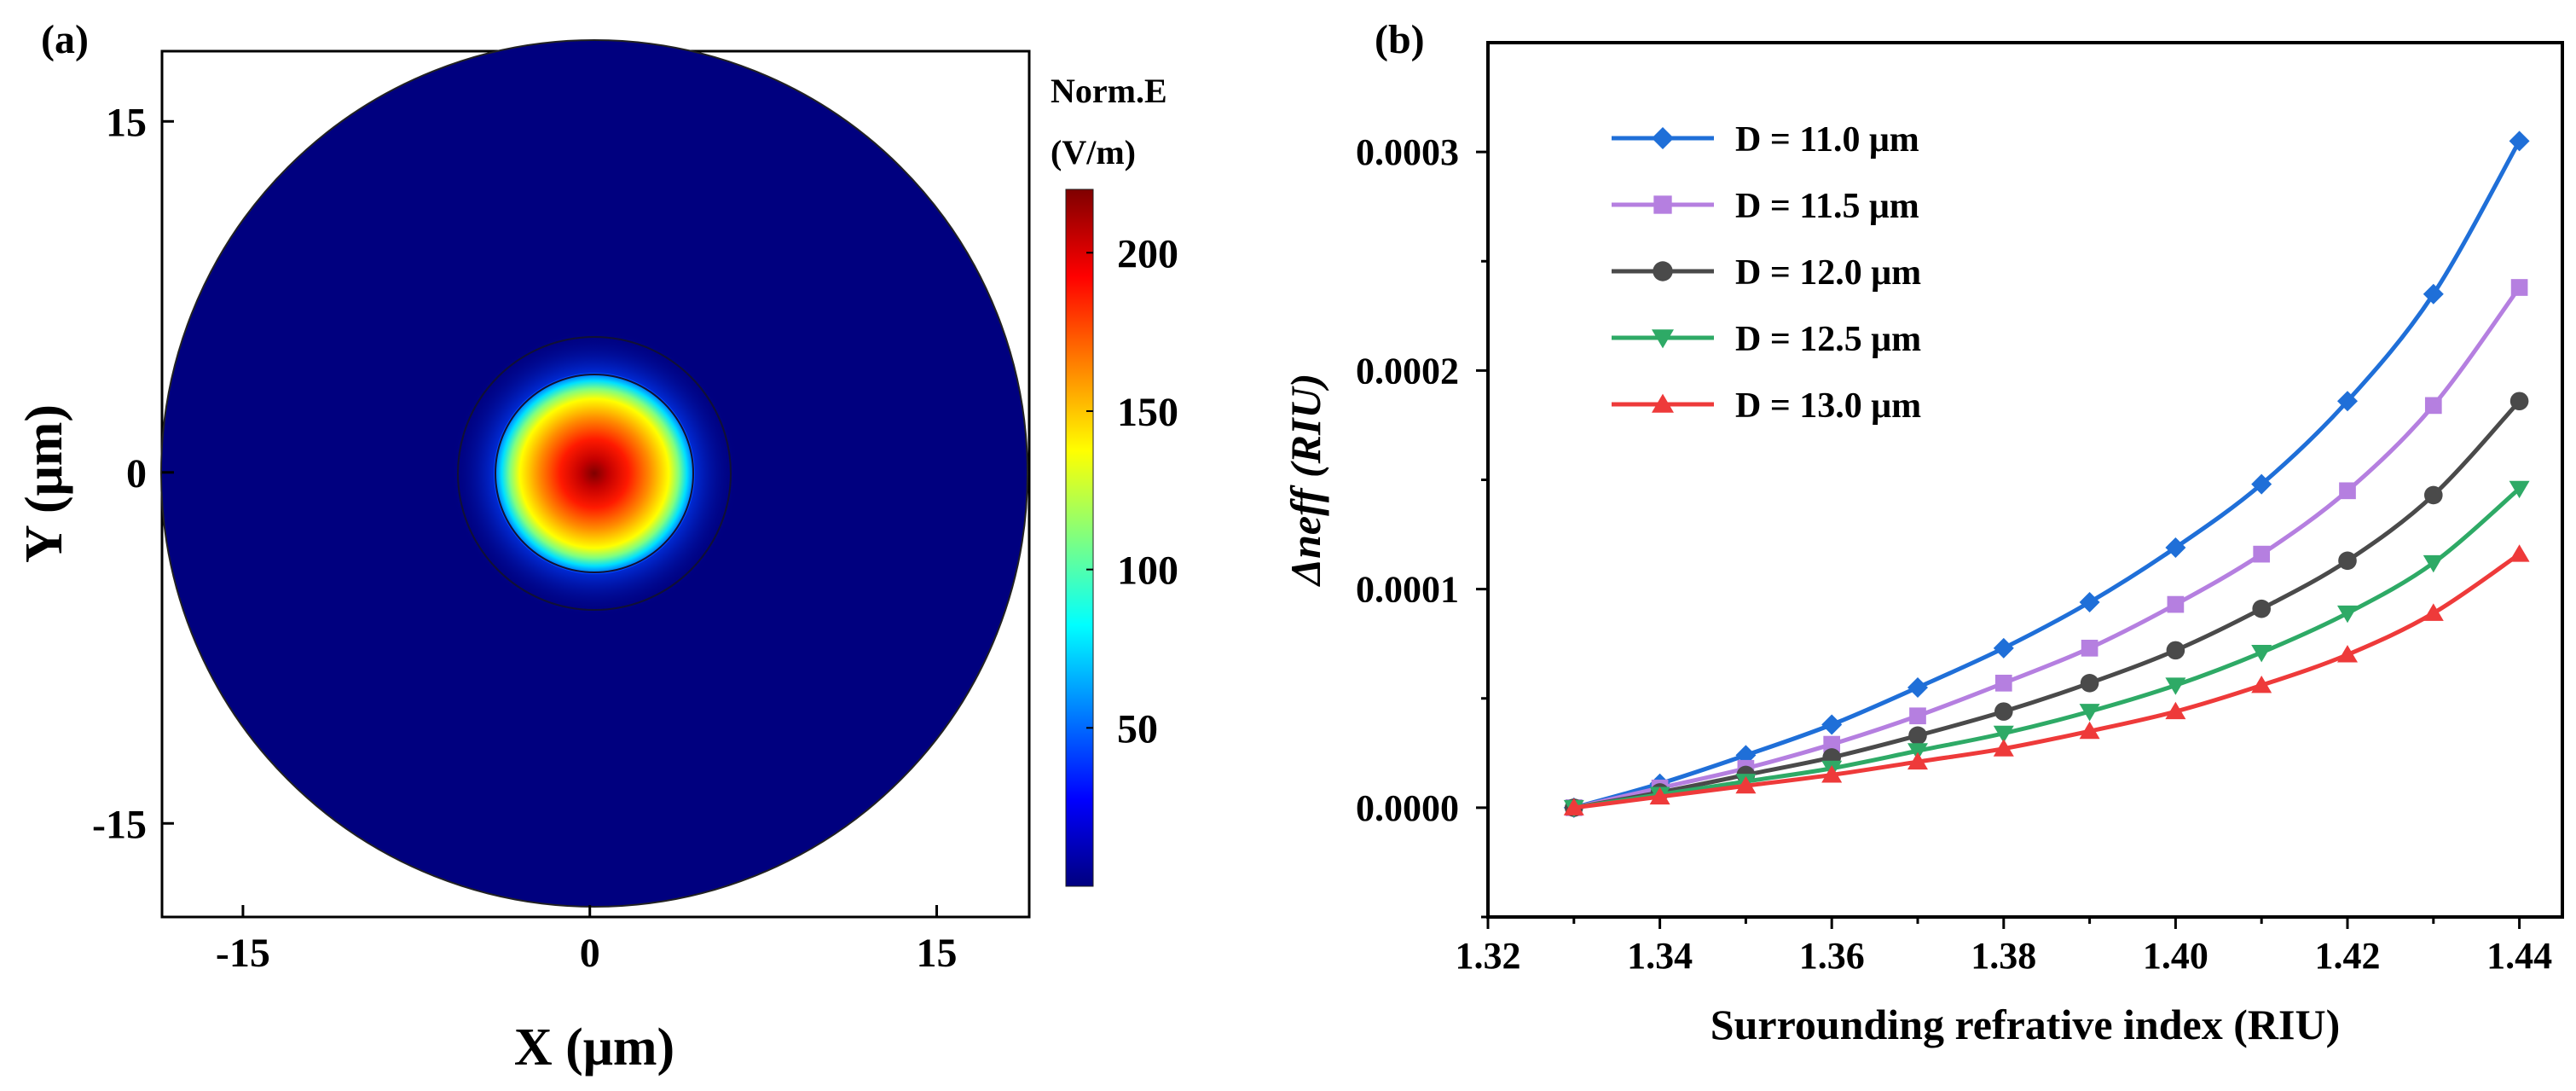 The width and height of the screenshot is (2576, 1091). I want to click on colorbar-title-line2: (V/m), so click(1093, 152).